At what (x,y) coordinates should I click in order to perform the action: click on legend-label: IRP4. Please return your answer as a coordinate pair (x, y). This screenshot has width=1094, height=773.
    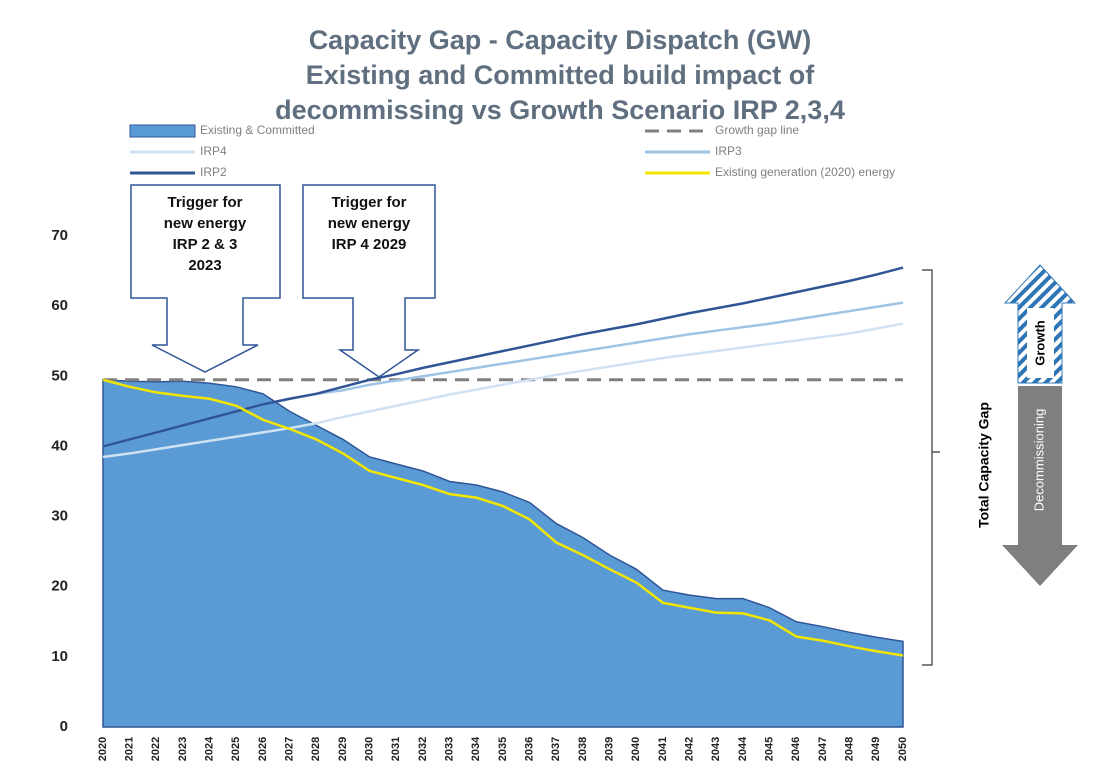
    Looking at the image, I should click on (213, 151).